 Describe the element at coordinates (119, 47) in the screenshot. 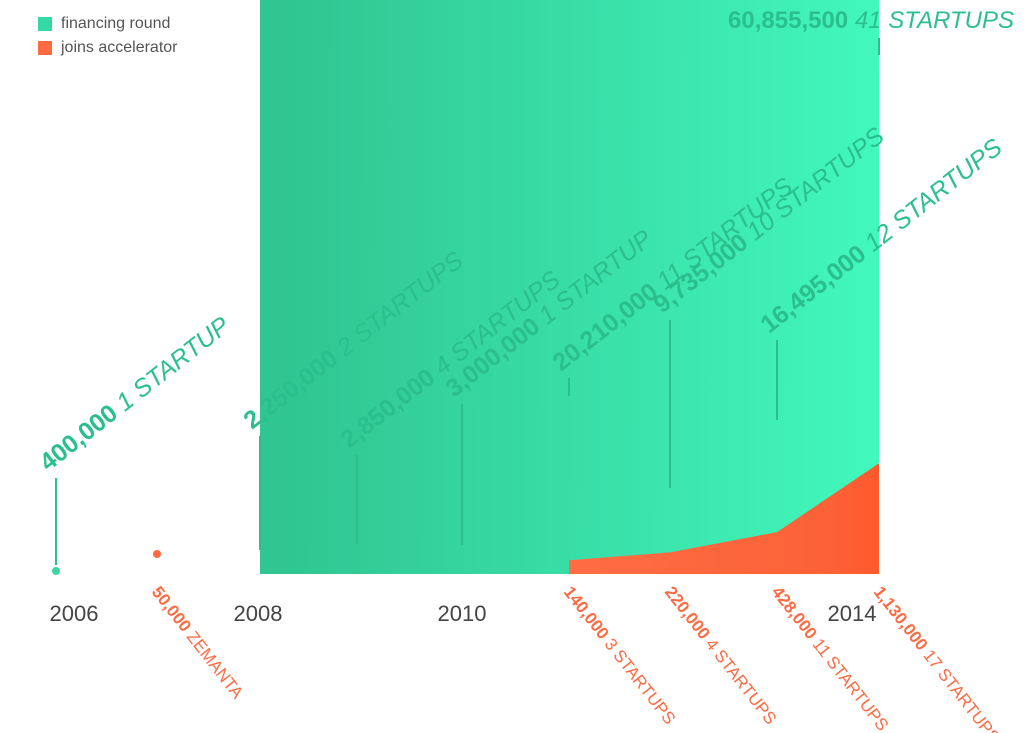

I see `legend-label-accelerator: joins accelerator` at that location.